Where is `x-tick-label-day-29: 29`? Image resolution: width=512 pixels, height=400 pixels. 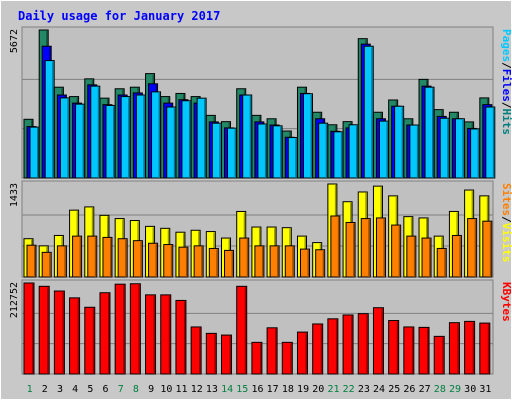 x-tick-label-day-29: 29 is located at coordinates (455, 389).